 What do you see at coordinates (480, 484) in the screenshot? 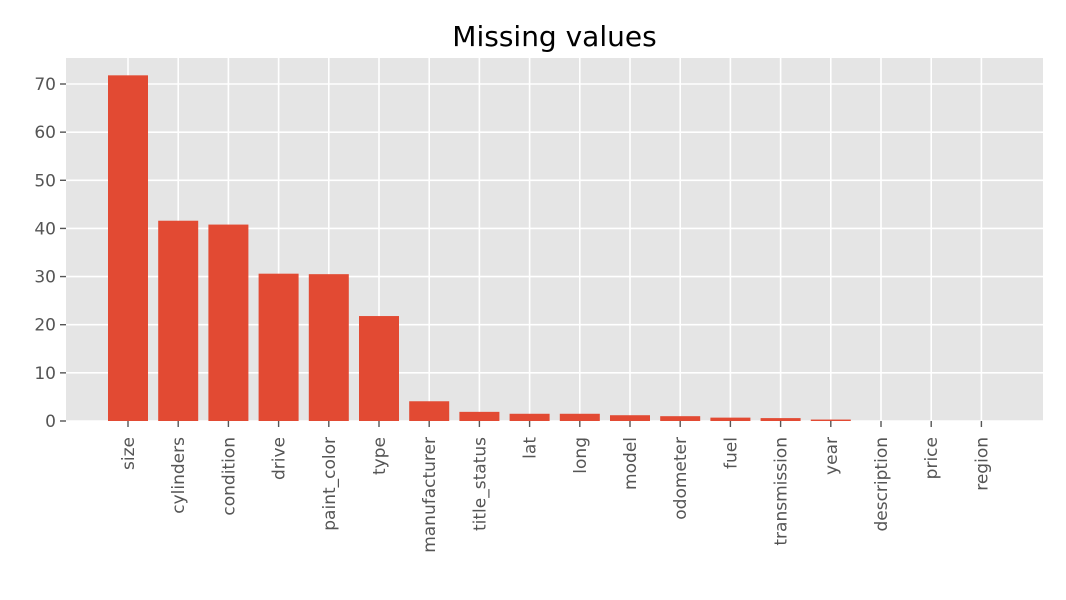
I see `x-tick-label: title_status` at bounding box center [480, 484].